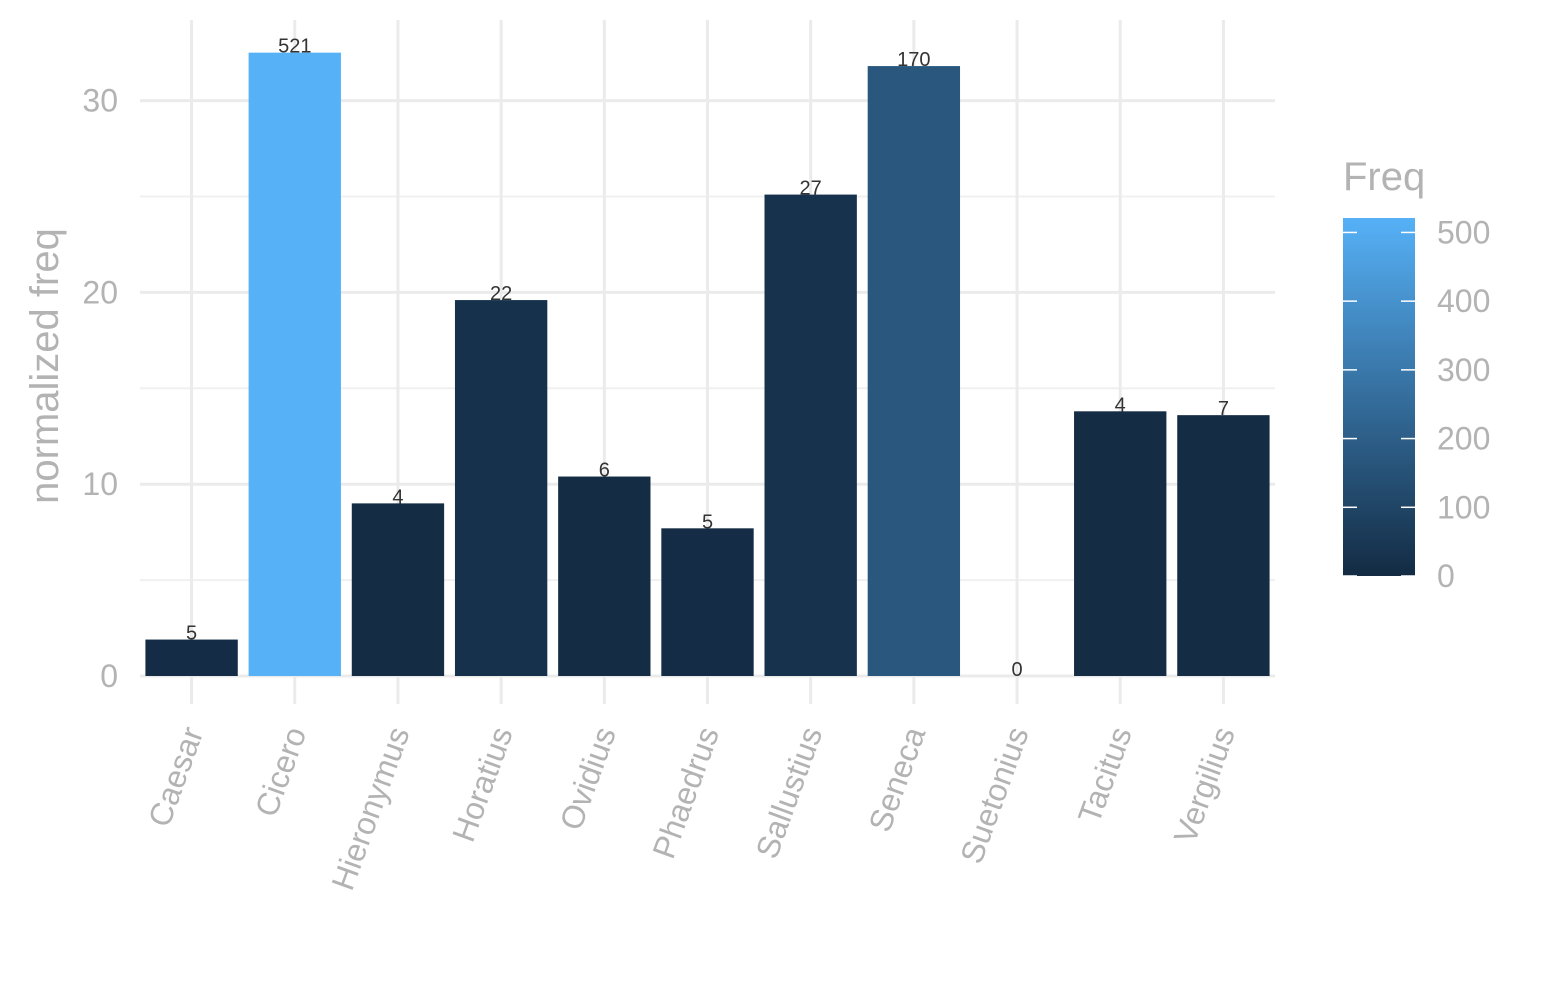 Image resolution: width=1545 pixels, height=1000 pixels. What do you see at coordinates (100, 292) in the screenshot?
I see `y-tick-label: 20` at bounding box center [100, 292].